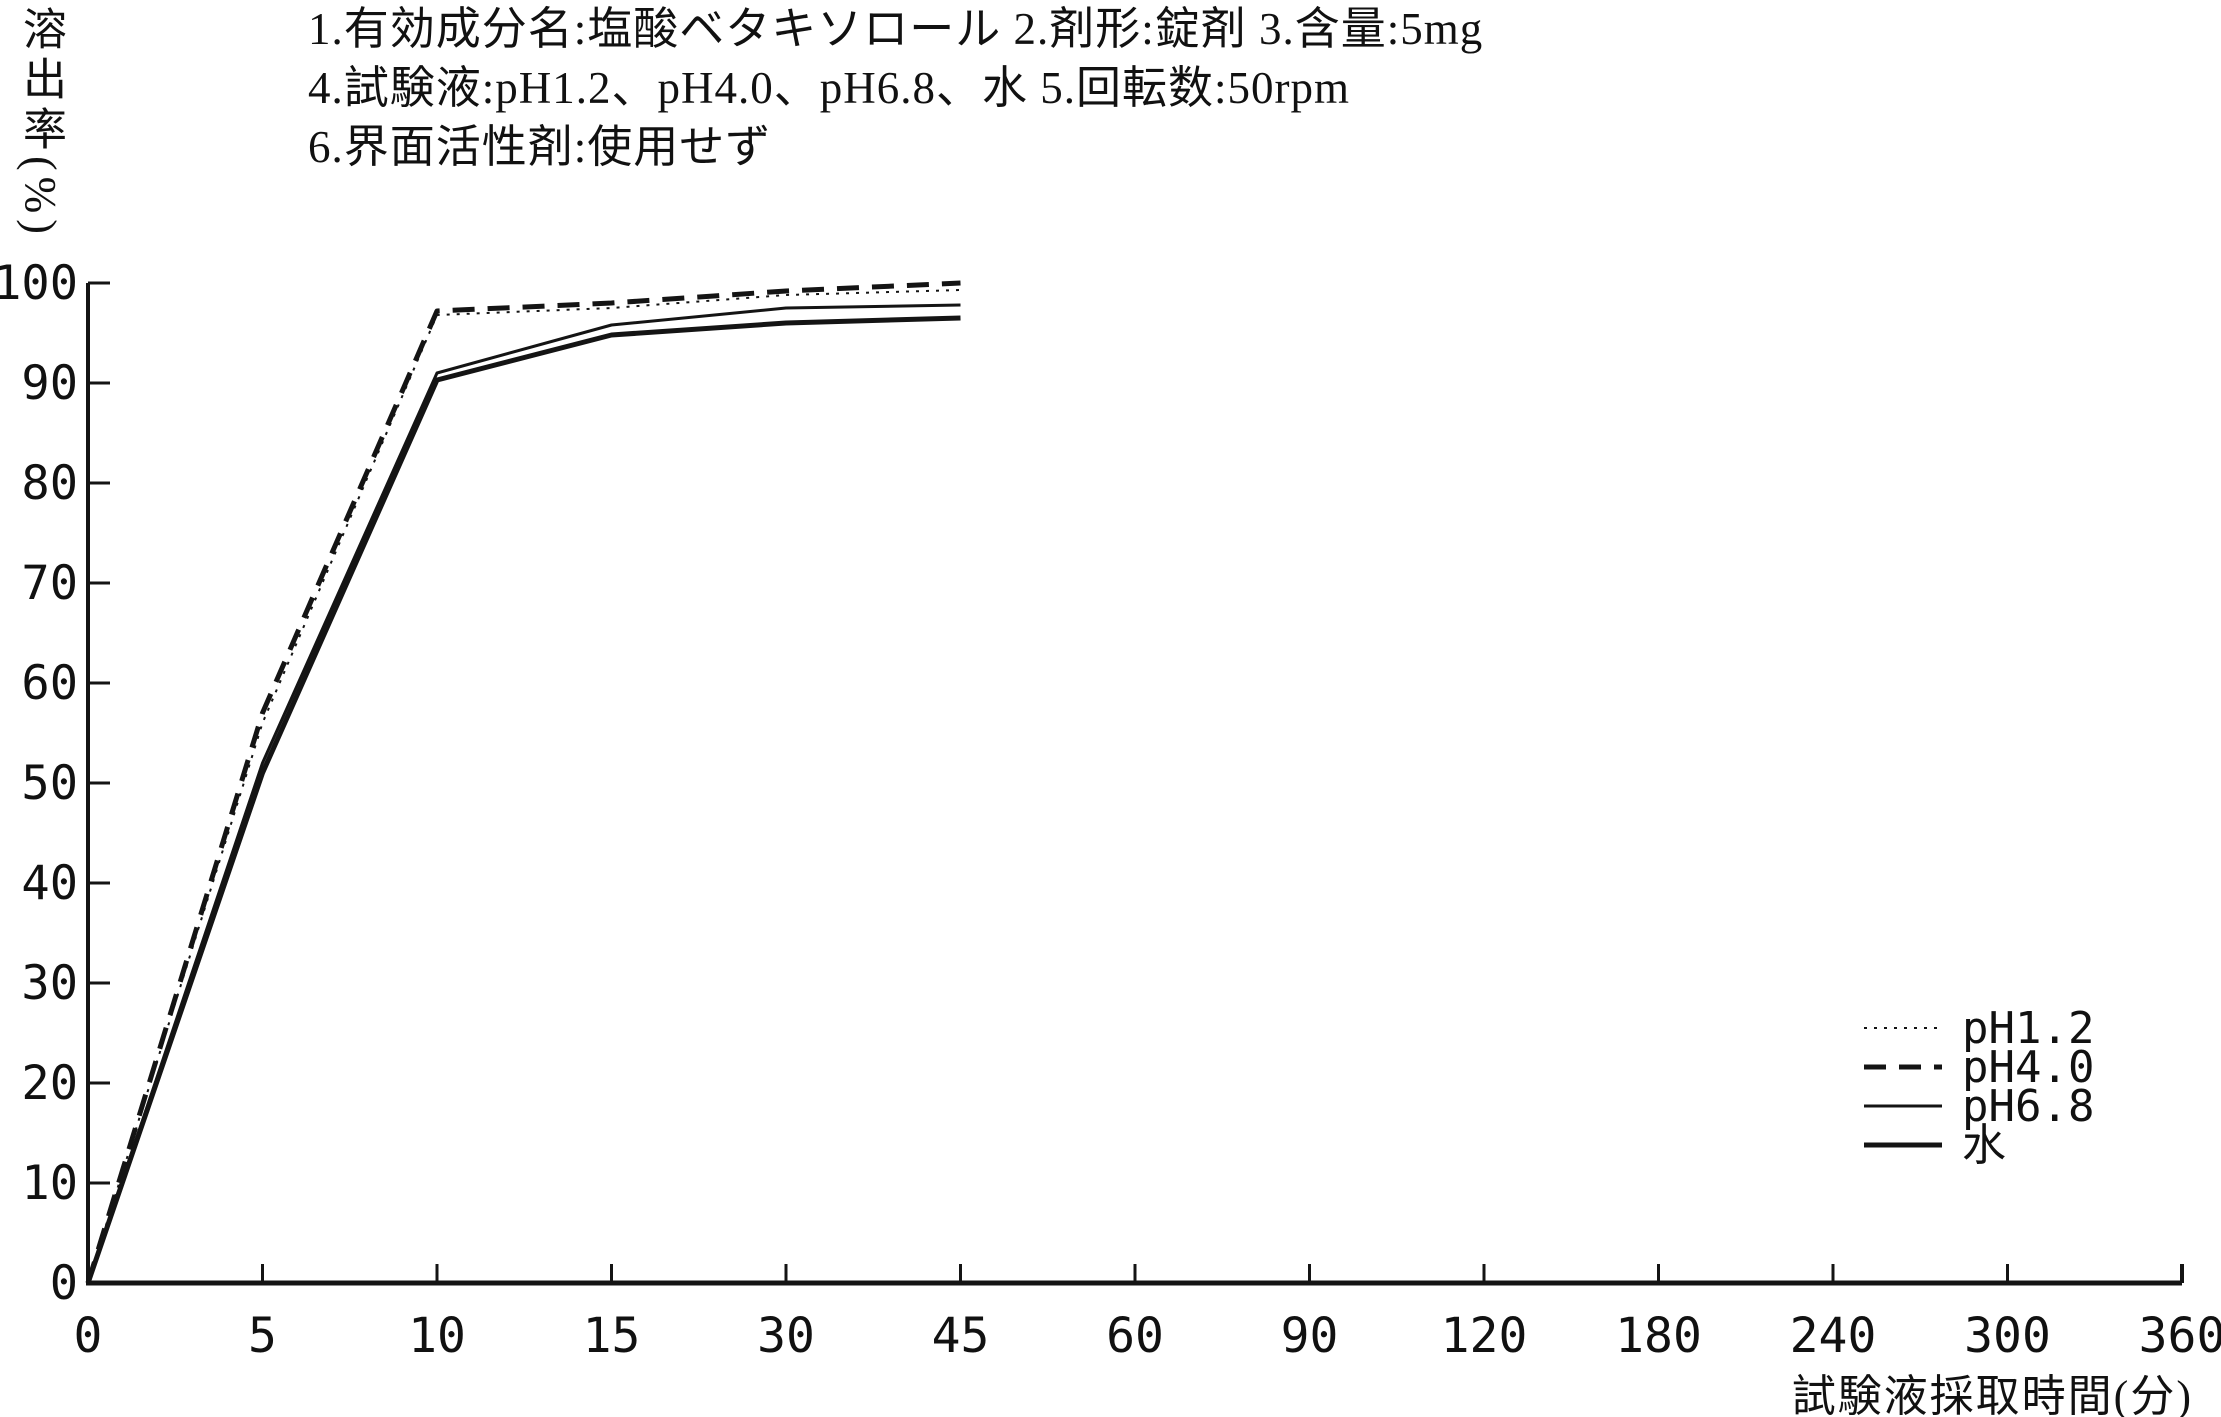  I want to click on x-tick-label: 60, so click(1135, 1336).